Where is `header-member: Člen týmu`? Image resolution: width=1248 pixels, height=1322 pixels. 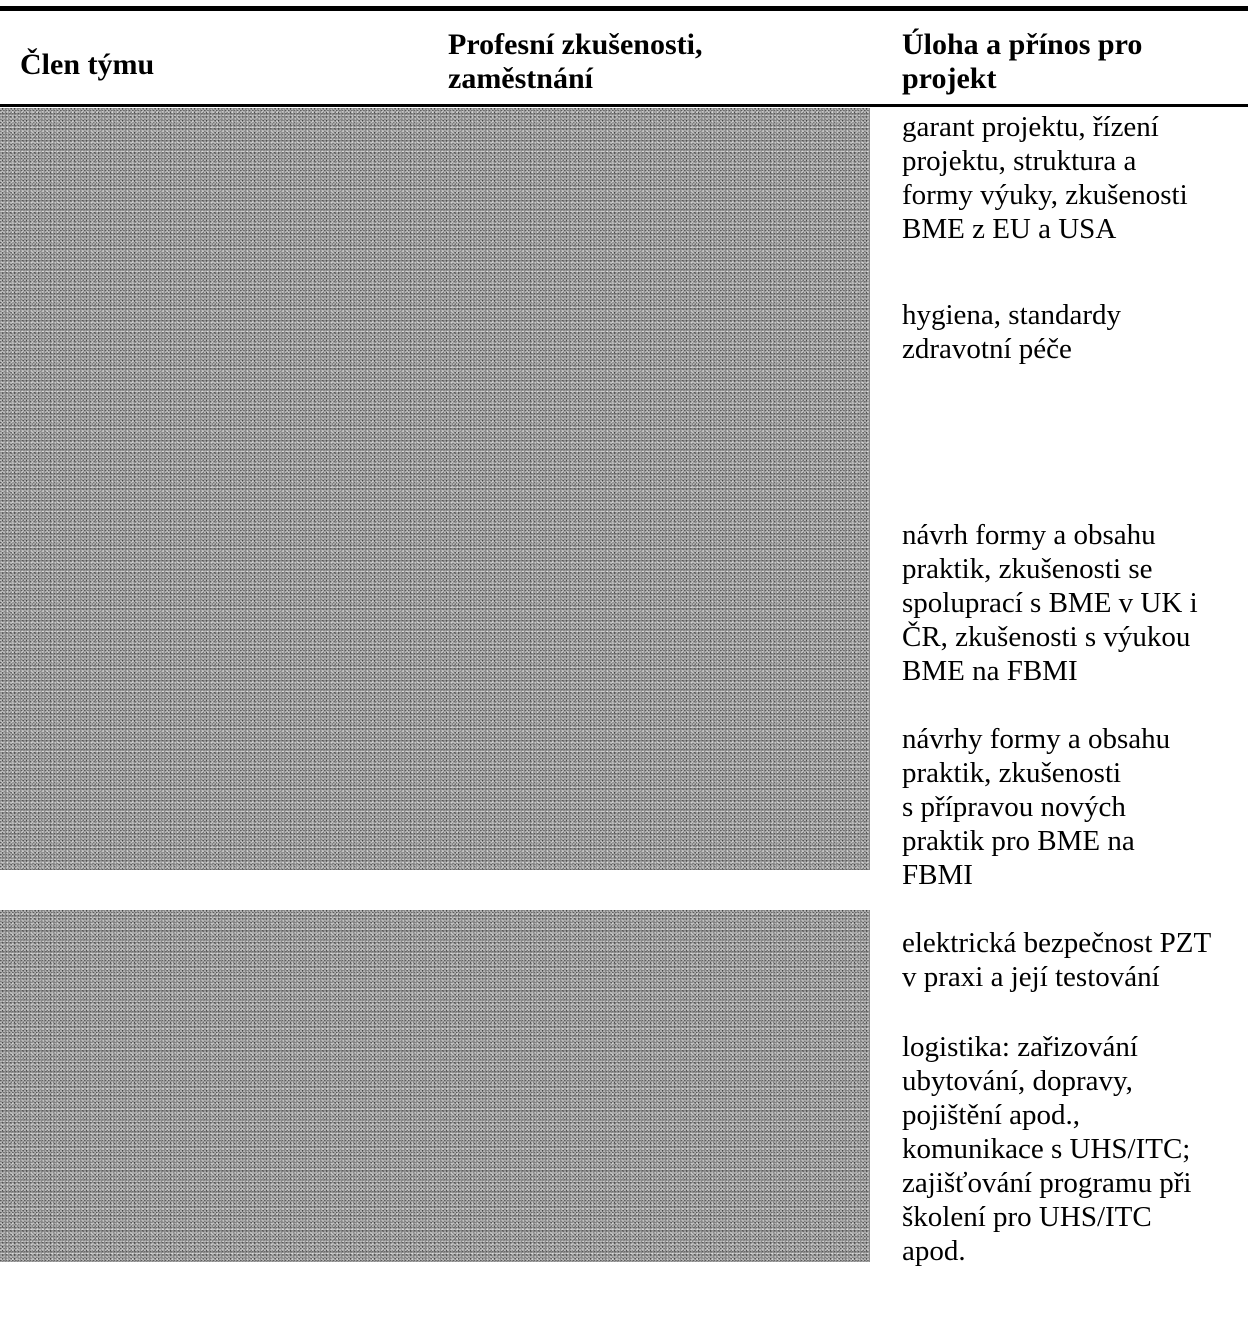
header-member: Člen týmu is located at coordinates (87, 64).